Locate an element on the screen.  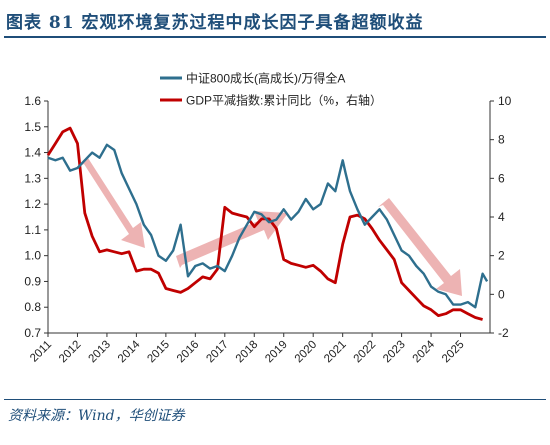
left-tick-label: 0.7 is located at coordinates (32, 333).